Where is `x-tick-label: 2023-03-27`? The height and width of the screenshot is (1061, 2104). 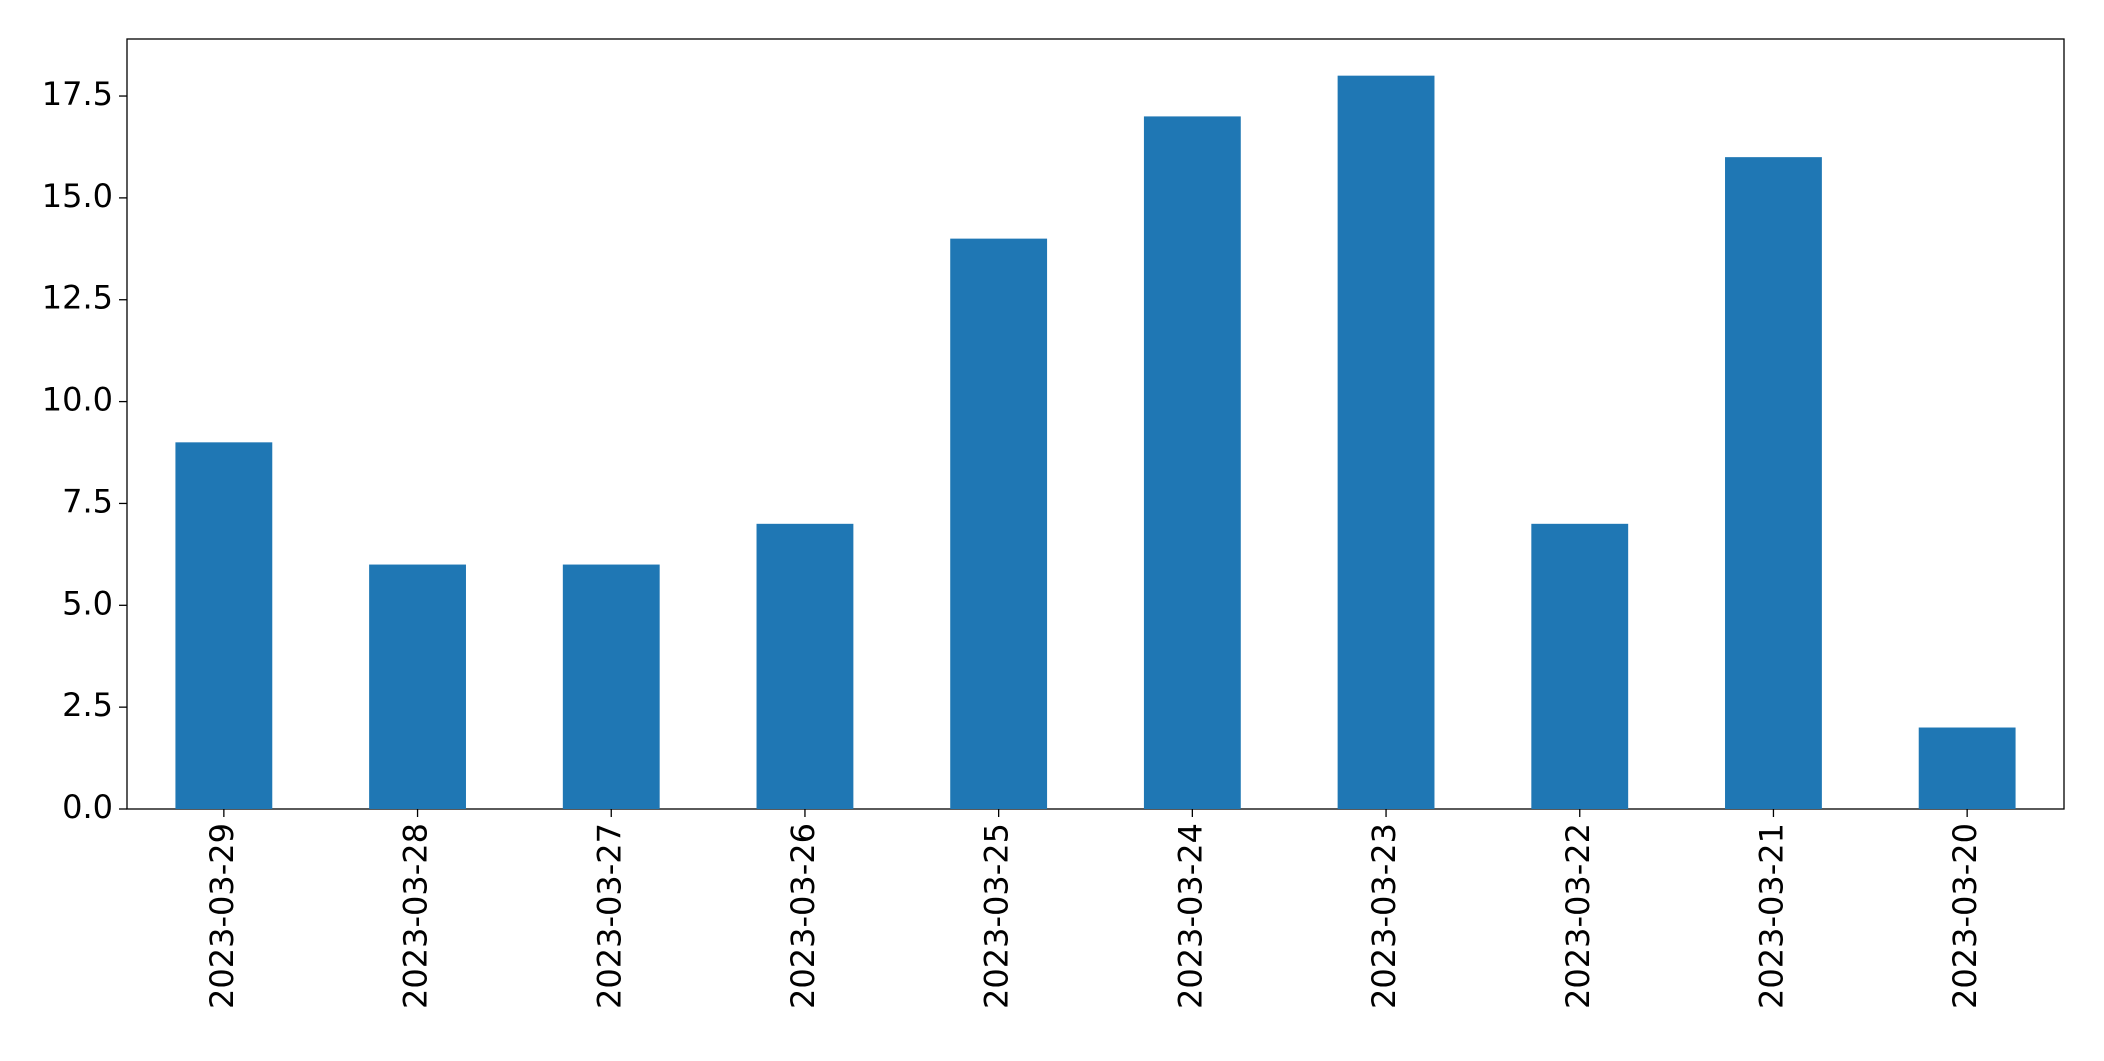 x-tick-label: 2023-03-27 is located at coordinates (609, 916).